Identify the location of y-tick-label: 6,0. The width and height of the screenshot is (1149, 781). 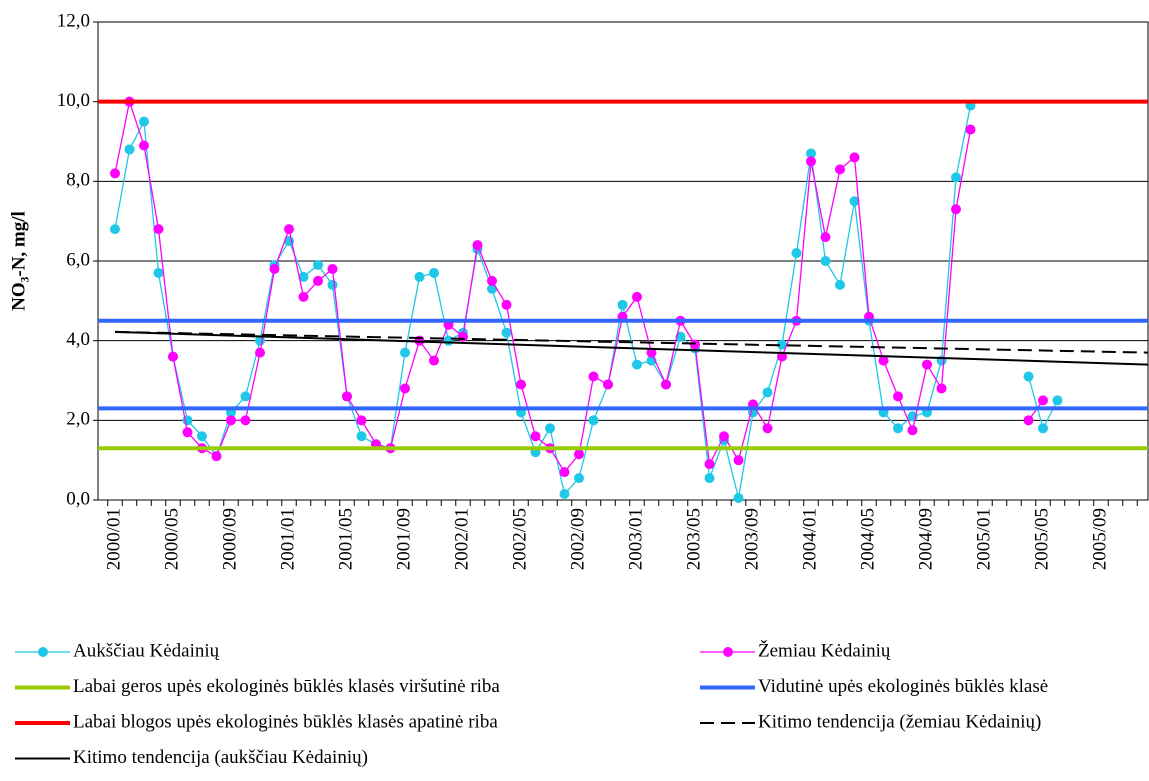
(78, 259).